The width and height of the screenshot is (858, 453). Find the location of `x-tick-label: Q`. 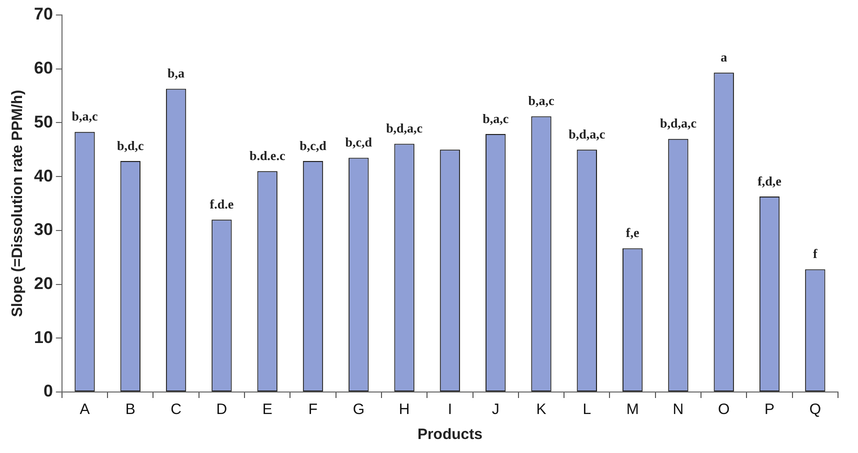

x-tick-label: Q is located at coordinates (815, 409).